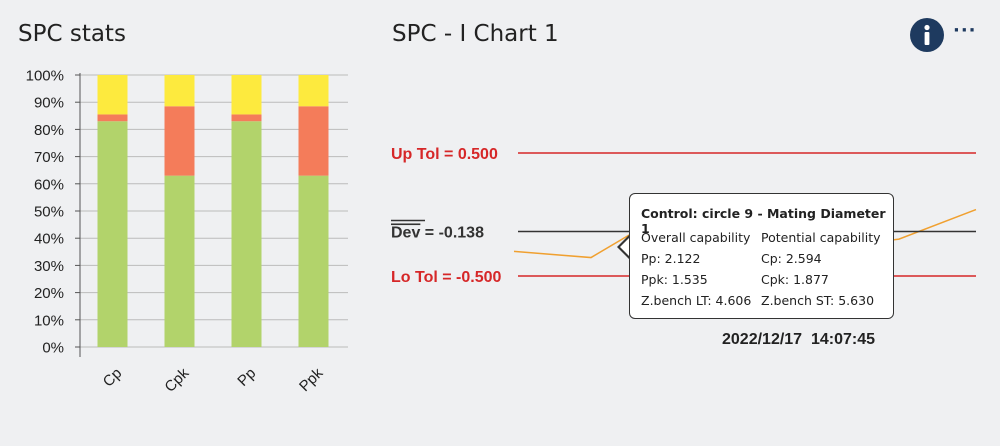 This screenshot has height=446, width=1000. Describe the element at coordinates (246, 377) in the screenshot. I see `x-tick-label: Pp` at that location.